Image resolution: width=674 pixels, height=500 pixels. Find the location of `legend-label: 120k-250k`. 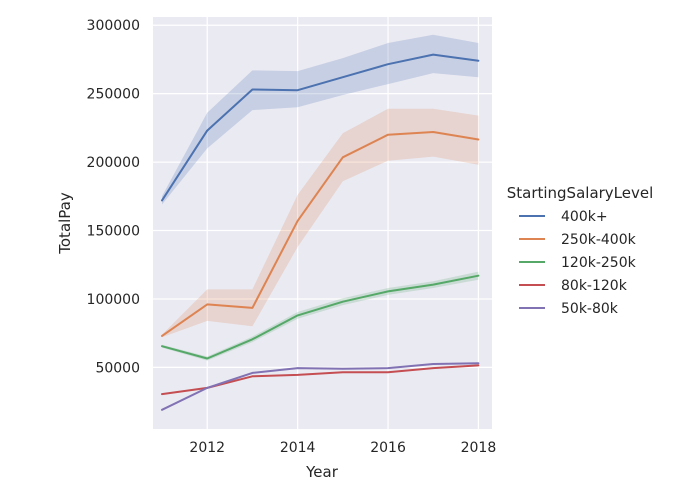

legend-label: 120k-250k is located at coordinates (599, 263).